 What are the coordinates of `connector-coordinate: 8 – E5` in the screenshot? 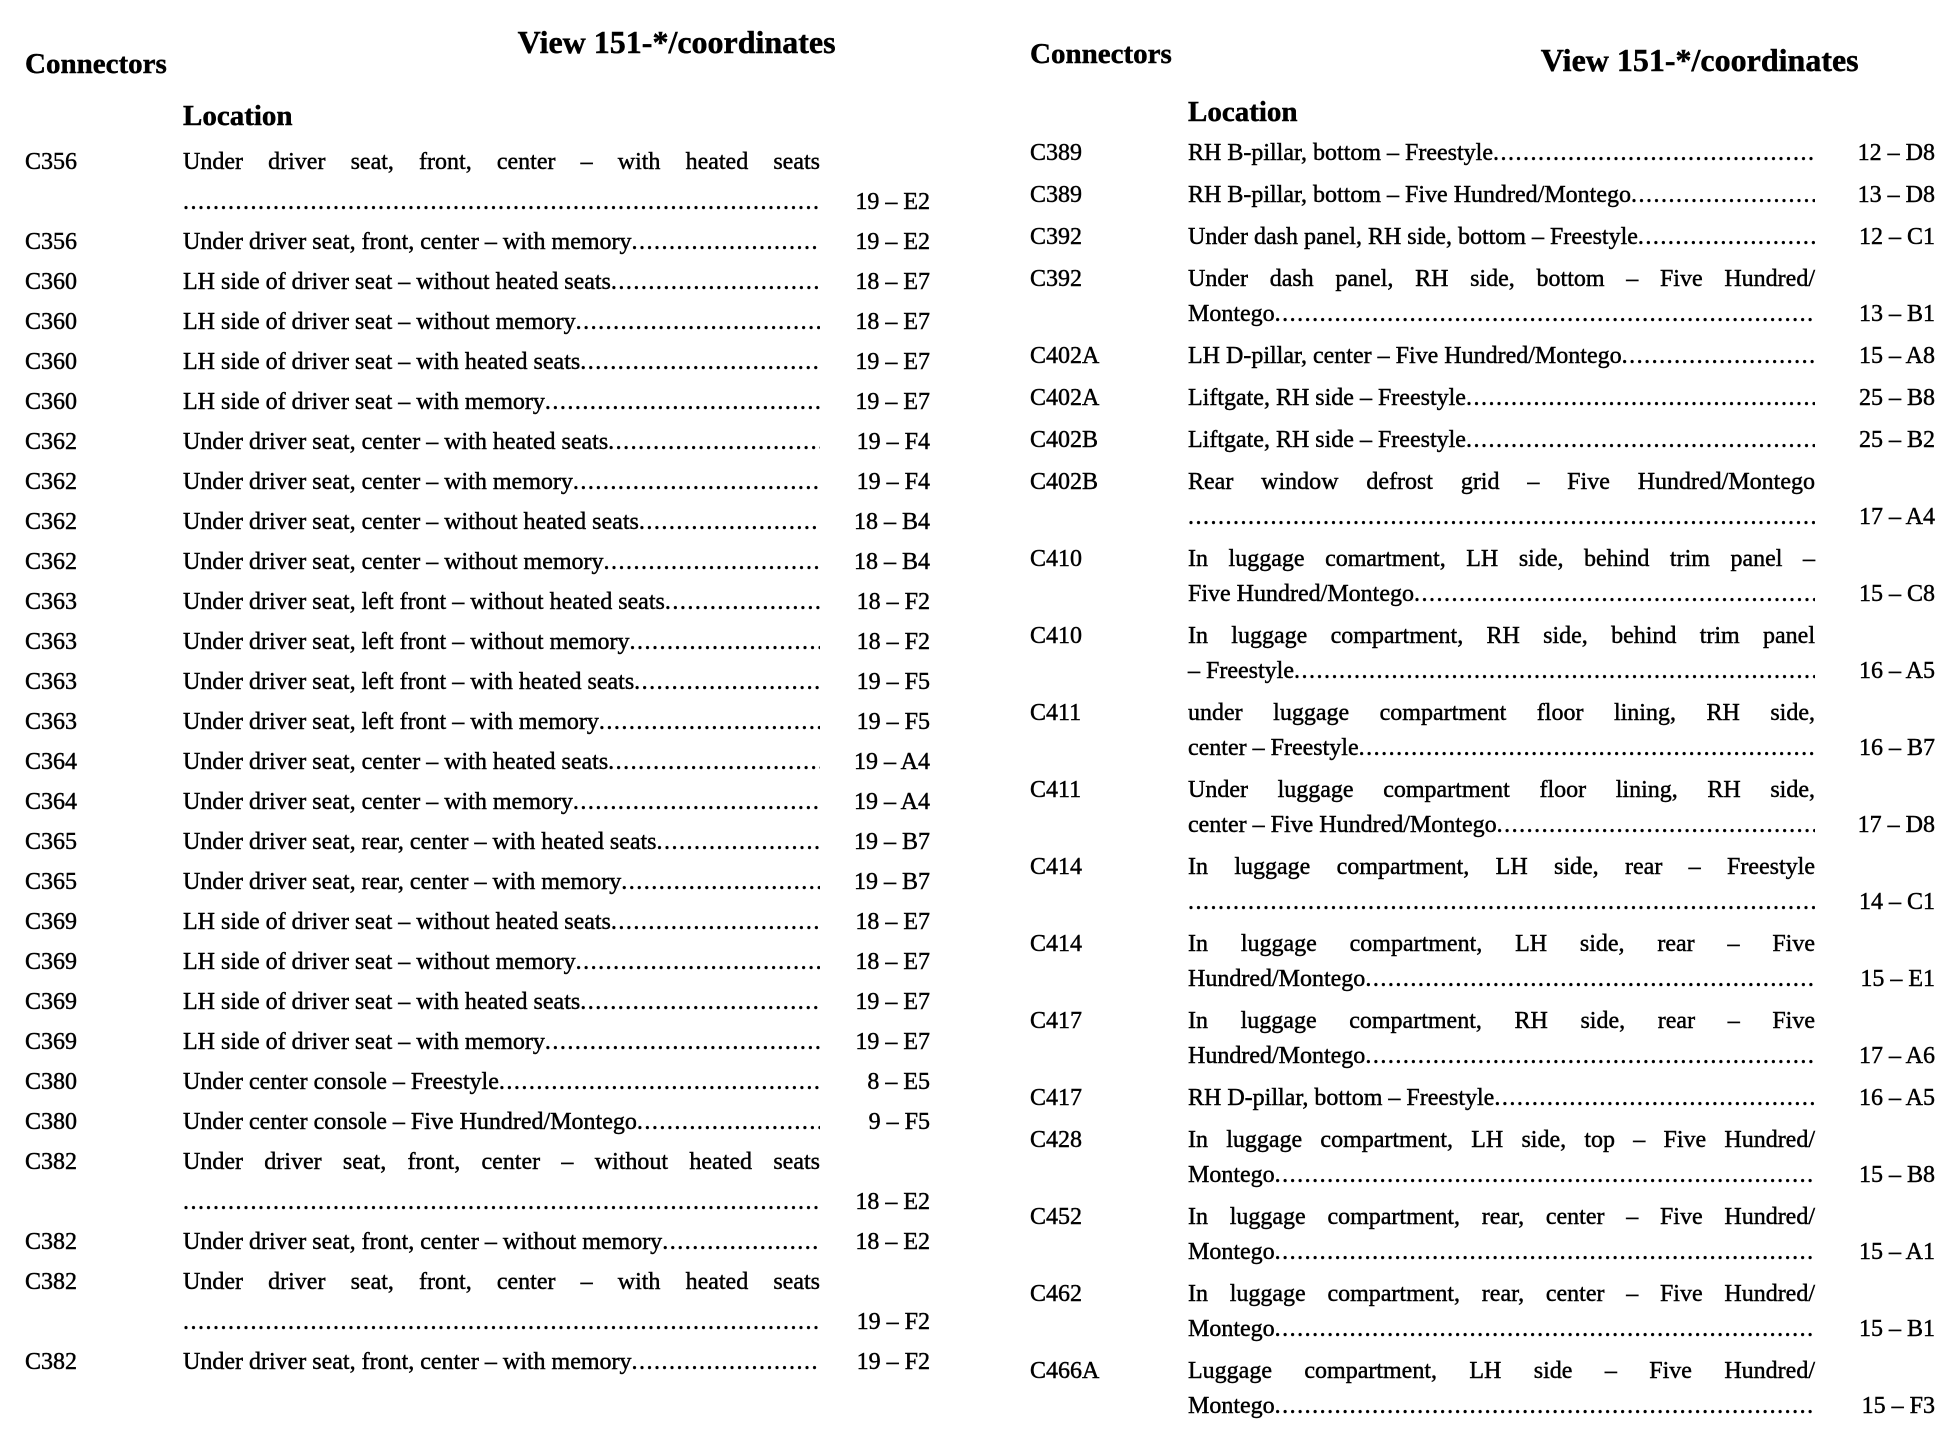 It's located at (898, 1082).